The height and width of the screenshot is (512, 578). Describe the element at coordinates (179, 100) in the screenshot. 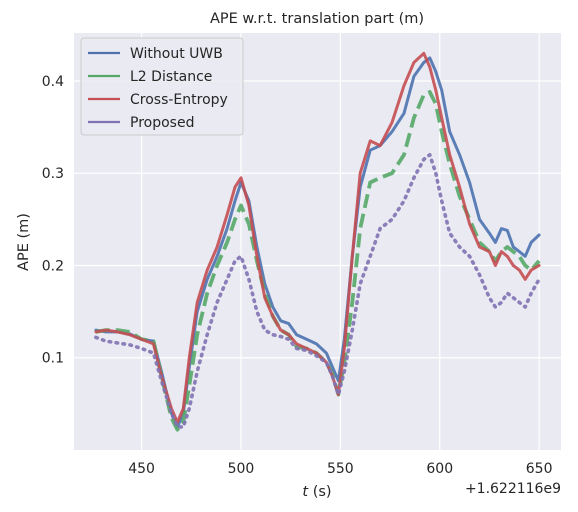

I see `legend-label: Cross-Entropy` at that location.